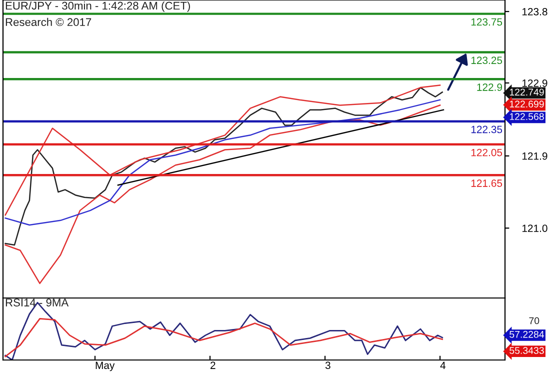 This screenshot has width=553, height=375. Describe the element at coordinates (489, 87) in the screenshot. I see `ref-line-label: 122.9` at that location.